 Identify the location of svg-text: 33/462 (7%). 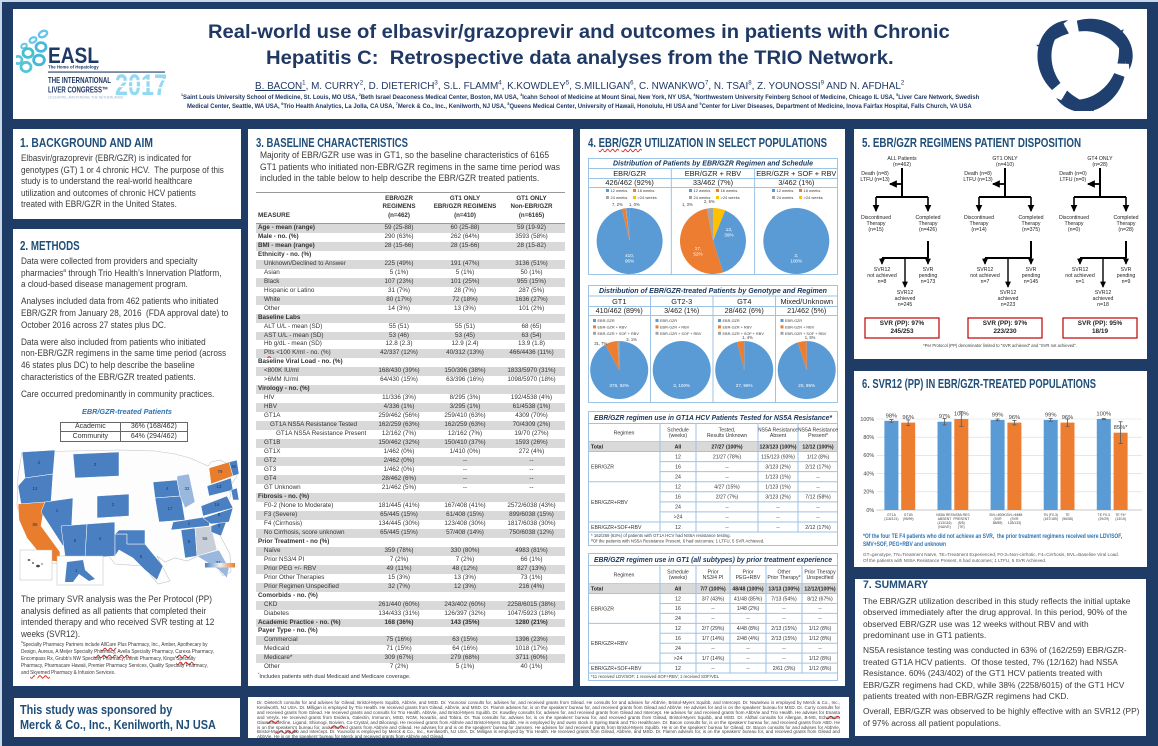
(713, 182).